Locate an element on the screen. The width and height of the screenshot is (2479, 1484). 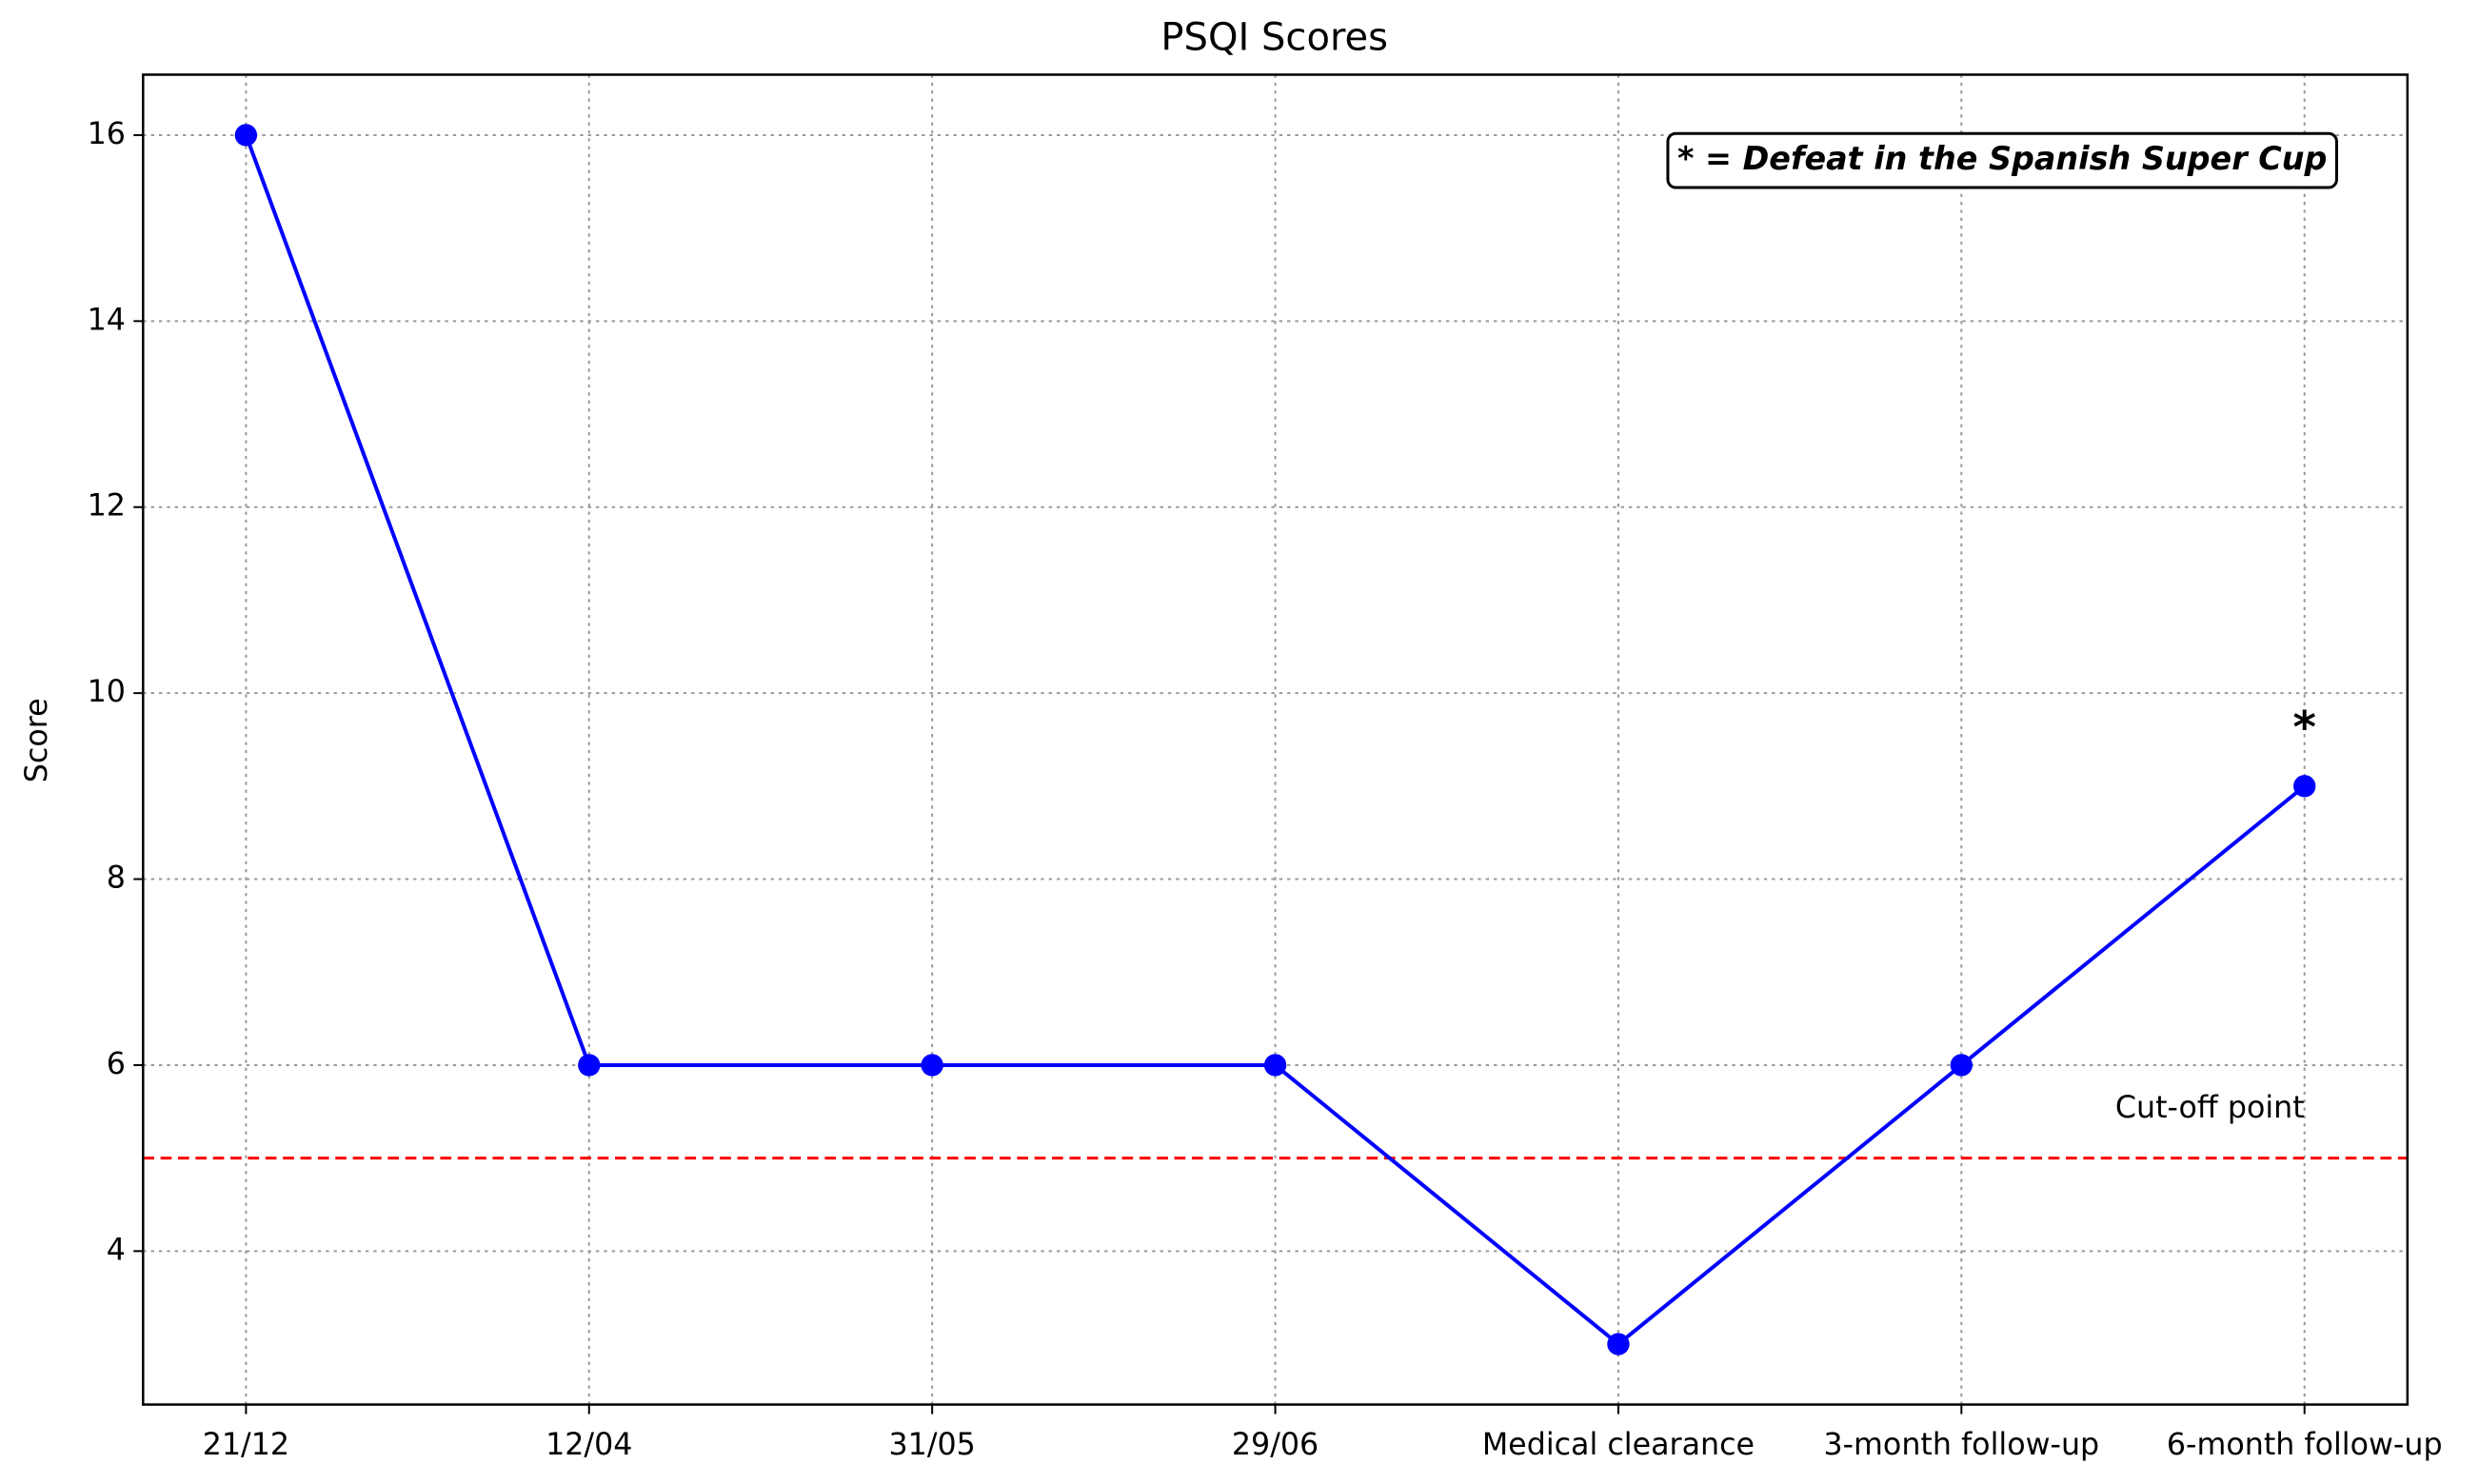
x-tick-label: Medical clearance is located at coordinates (1618, 1445).